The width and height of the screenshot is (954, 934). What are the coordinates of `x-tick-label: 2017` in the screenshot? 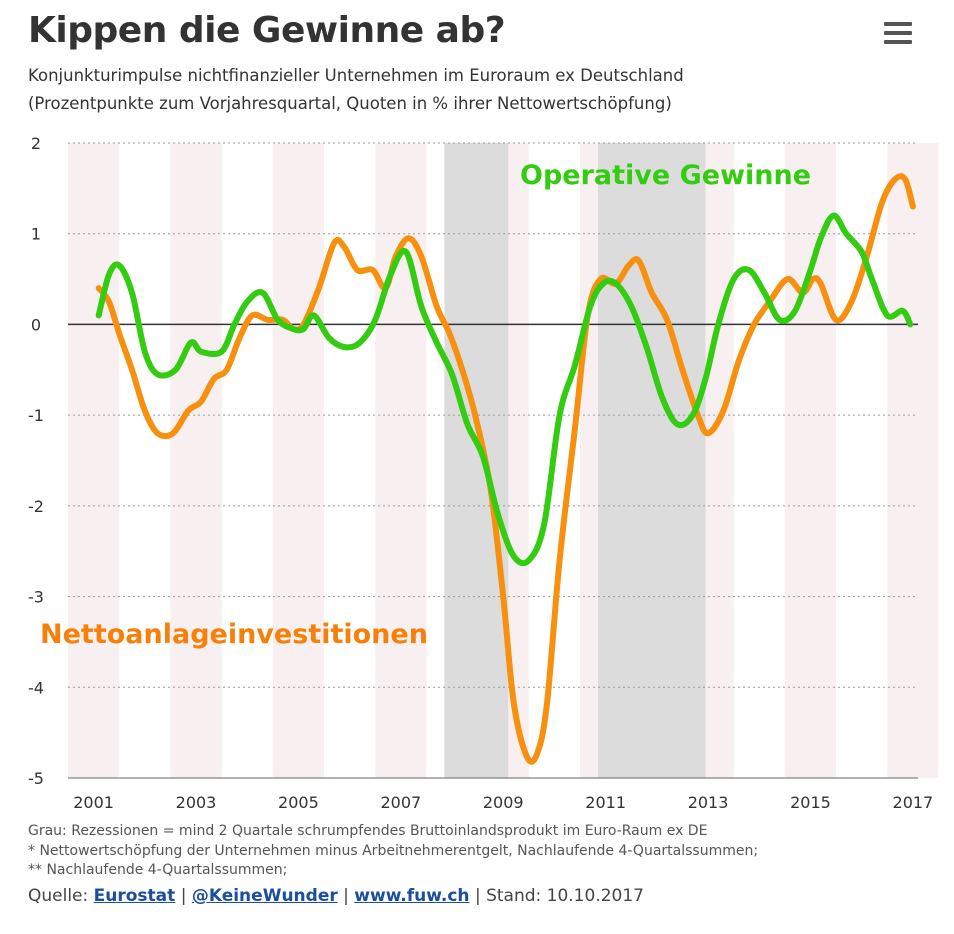 It's located at (913, 802).